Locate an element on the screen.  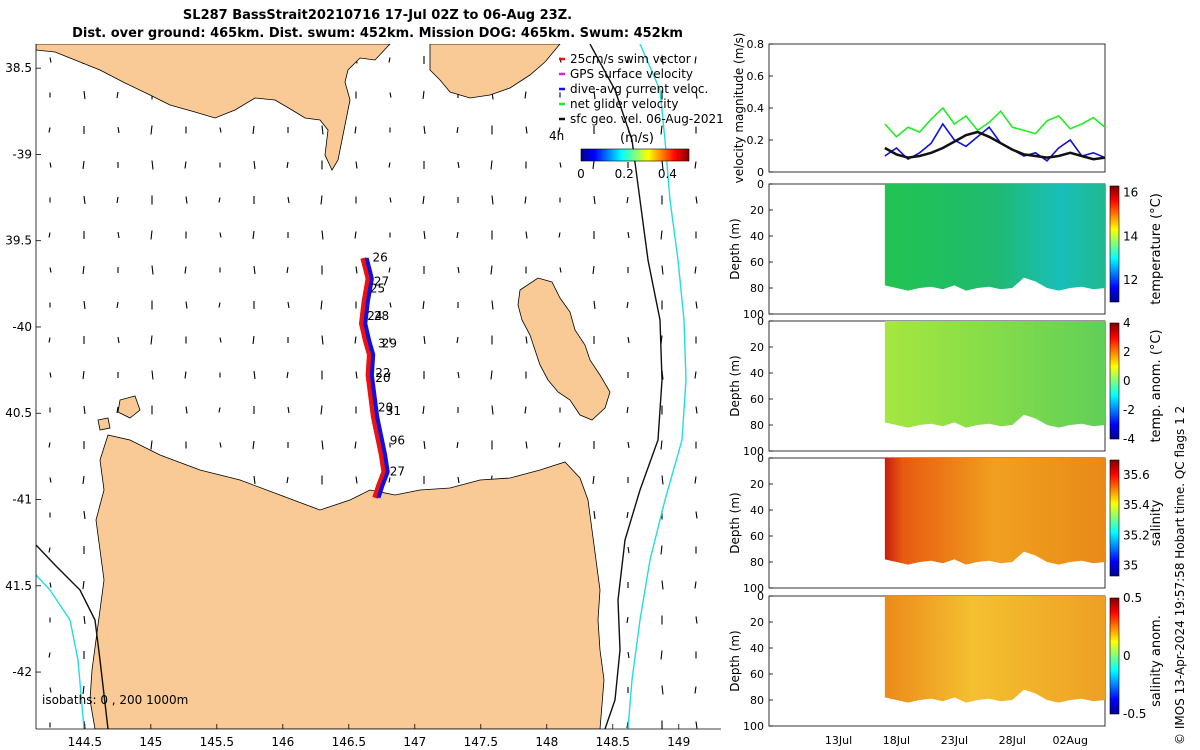
colorbar-unit-label: (m/s) is located at coordinates (637, 138).